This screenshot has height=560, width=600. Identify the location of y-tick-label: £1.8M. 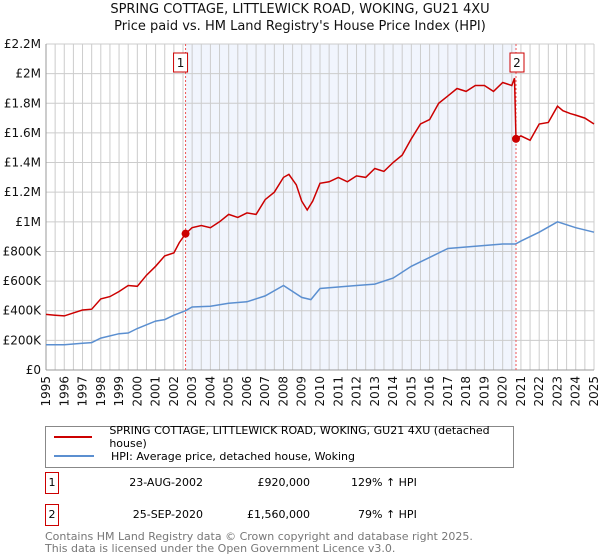
(22, 103).